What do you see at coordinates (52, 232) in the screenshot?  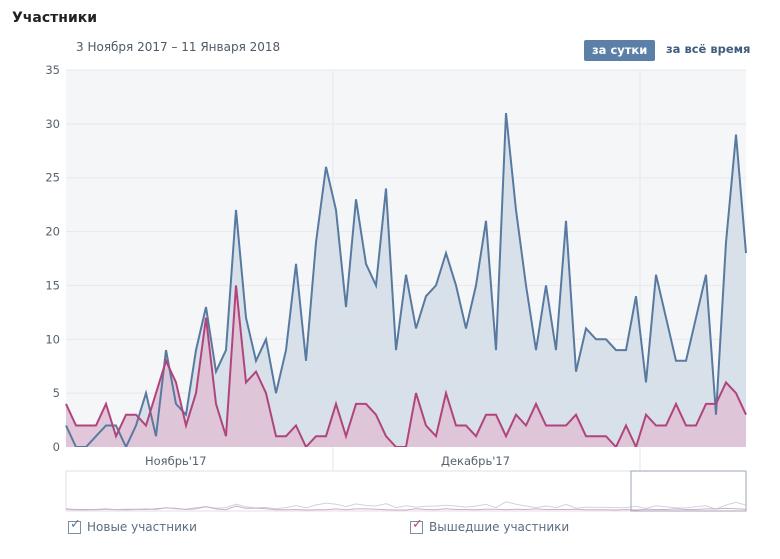 I see `y-tick-label: 20` at bounding box center [52, 232].